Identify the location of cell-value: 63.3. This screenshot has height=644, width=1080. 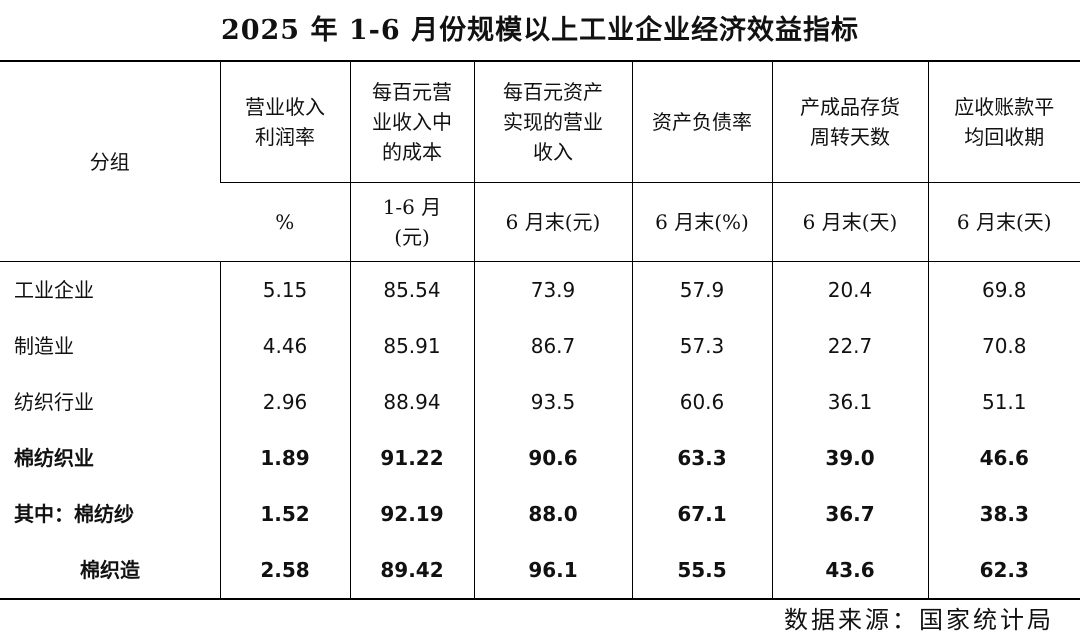
(701, 458).